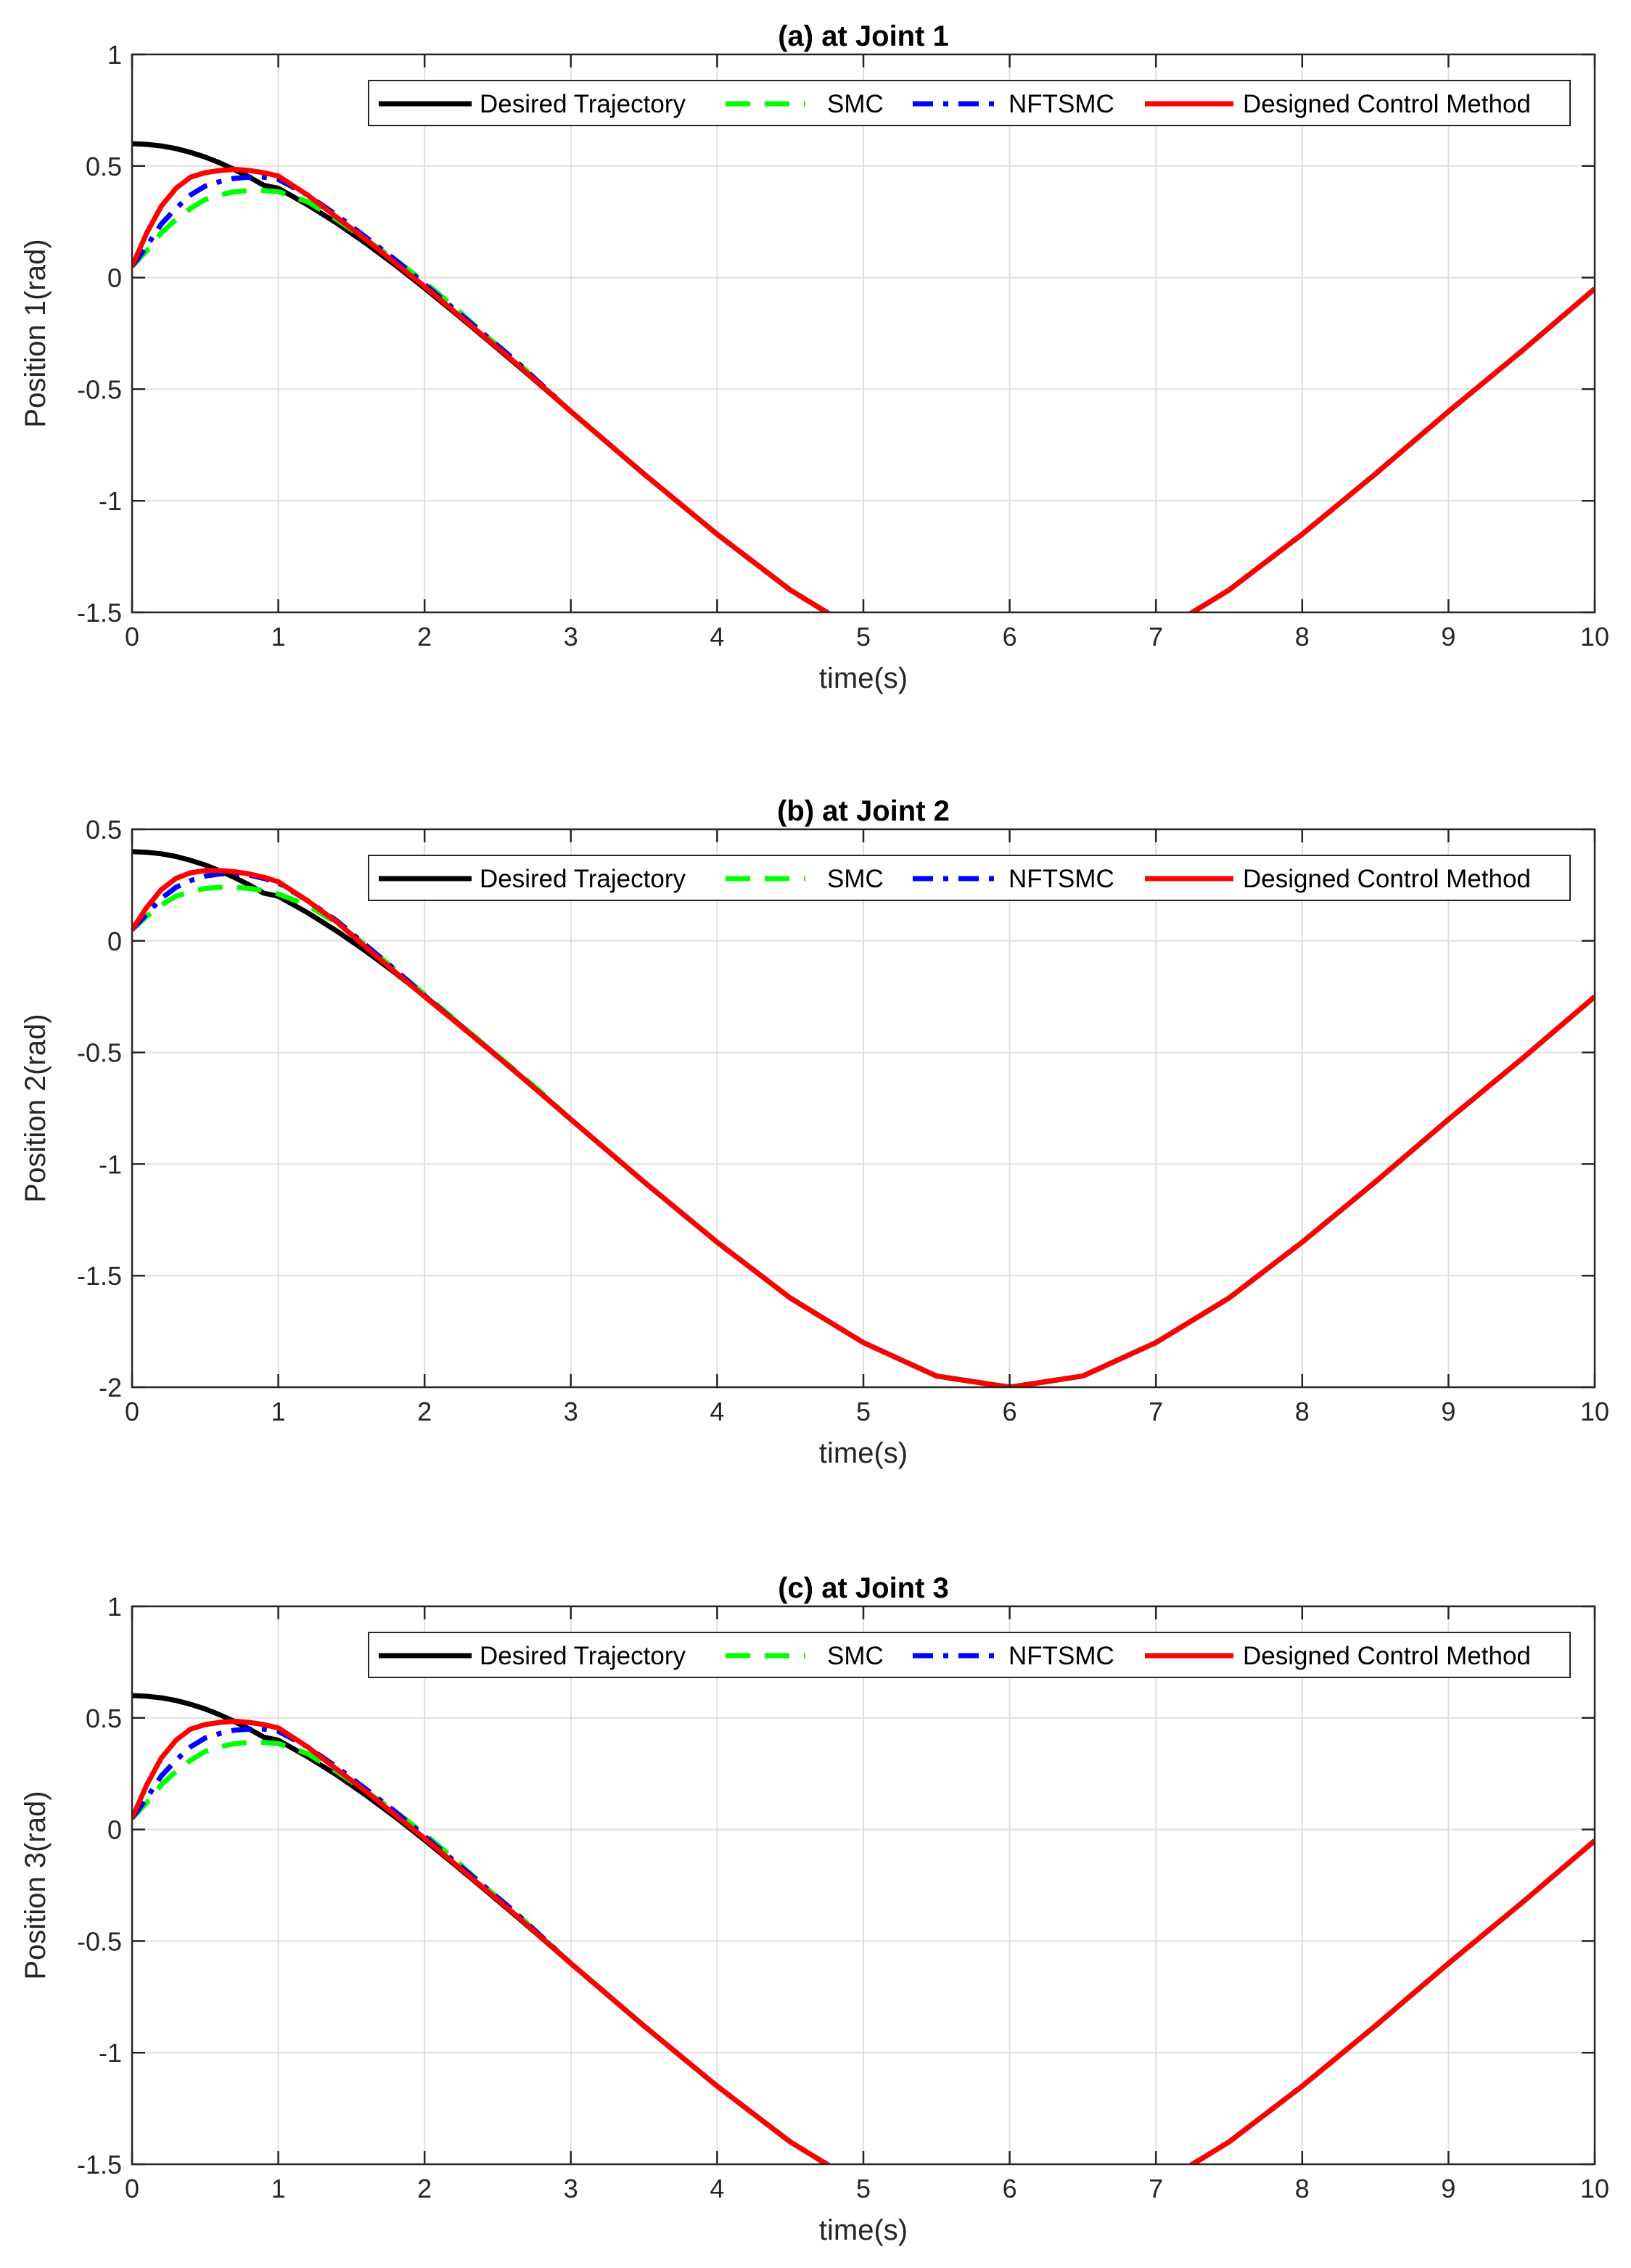 The image size is (1631, 2268). Describe the element at coordinates (36, 1108) in the screenshot. I see `y-axis-label: Position 2(rad)` at that location.